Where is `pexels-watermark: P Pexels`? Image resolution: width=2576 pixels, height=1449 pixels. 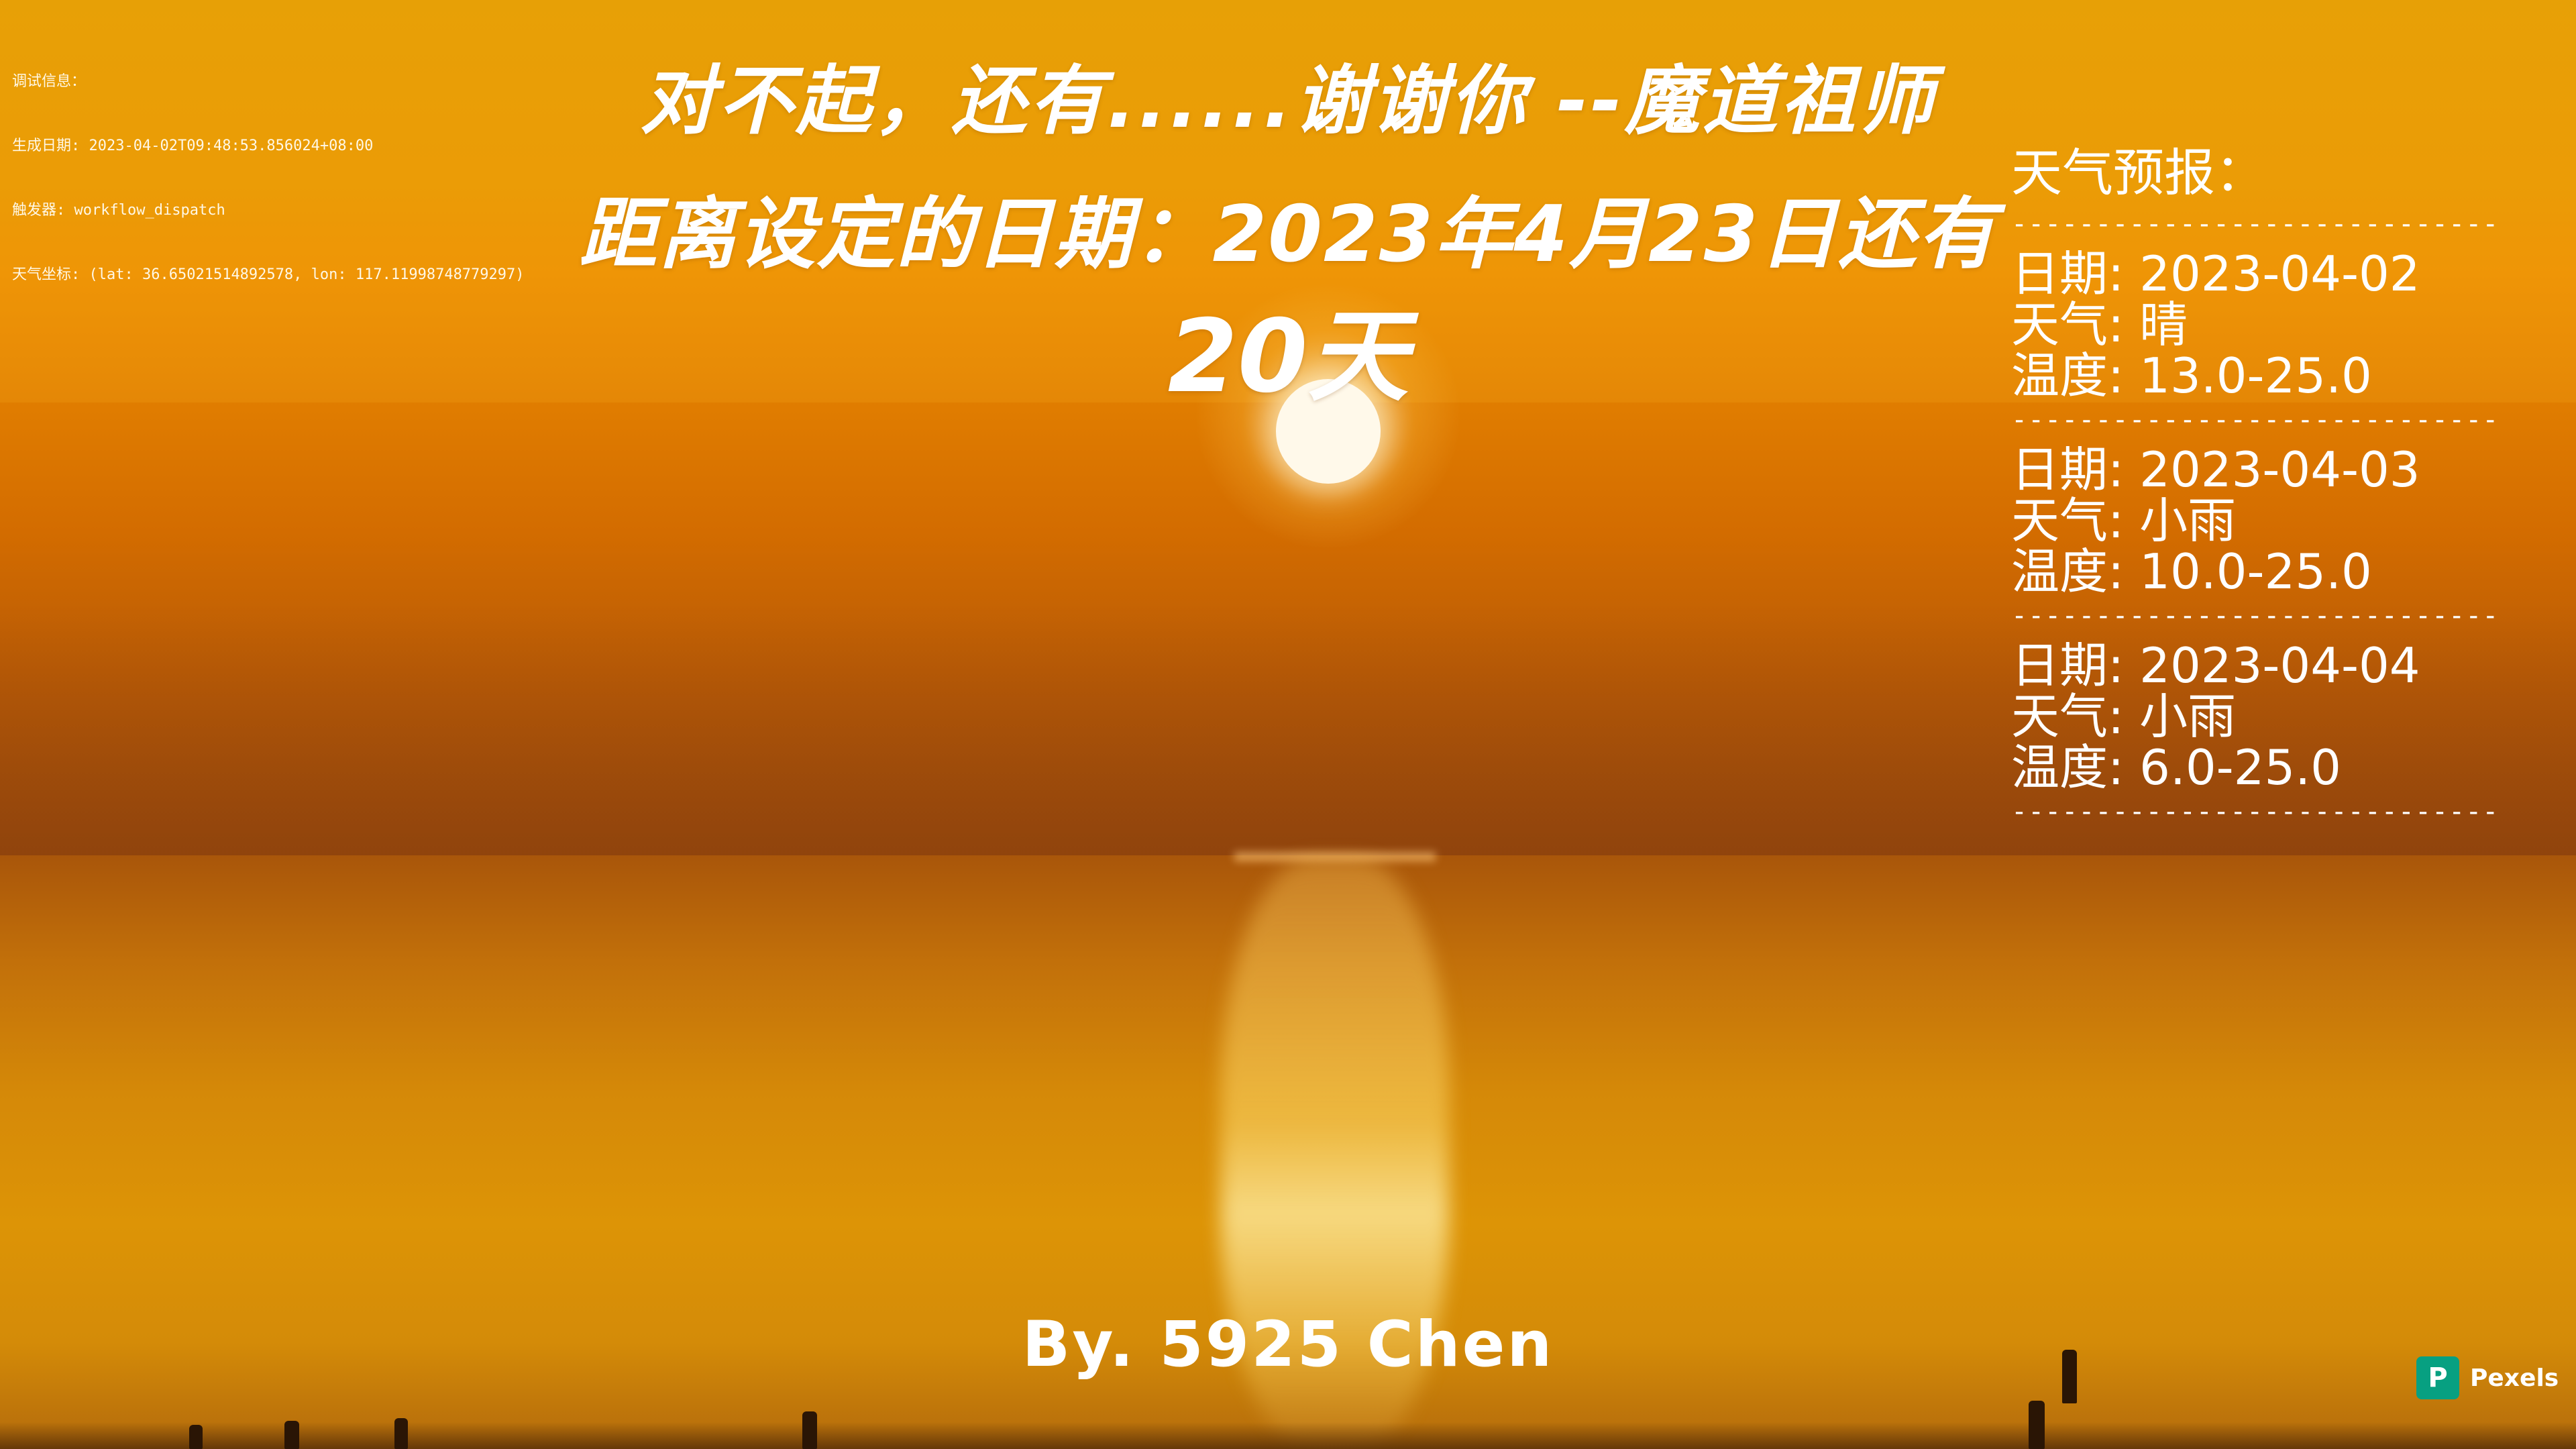 pexels-watermark: P Pexels is located at coordinates (2487, 1377).